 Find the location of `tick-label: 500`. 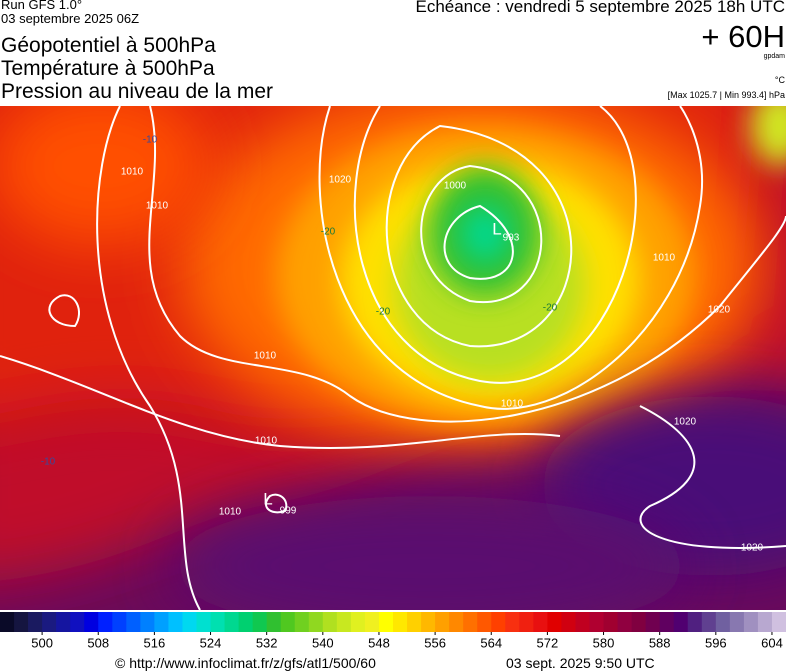

tick-label: 500 is located at coordinates (42, 642).